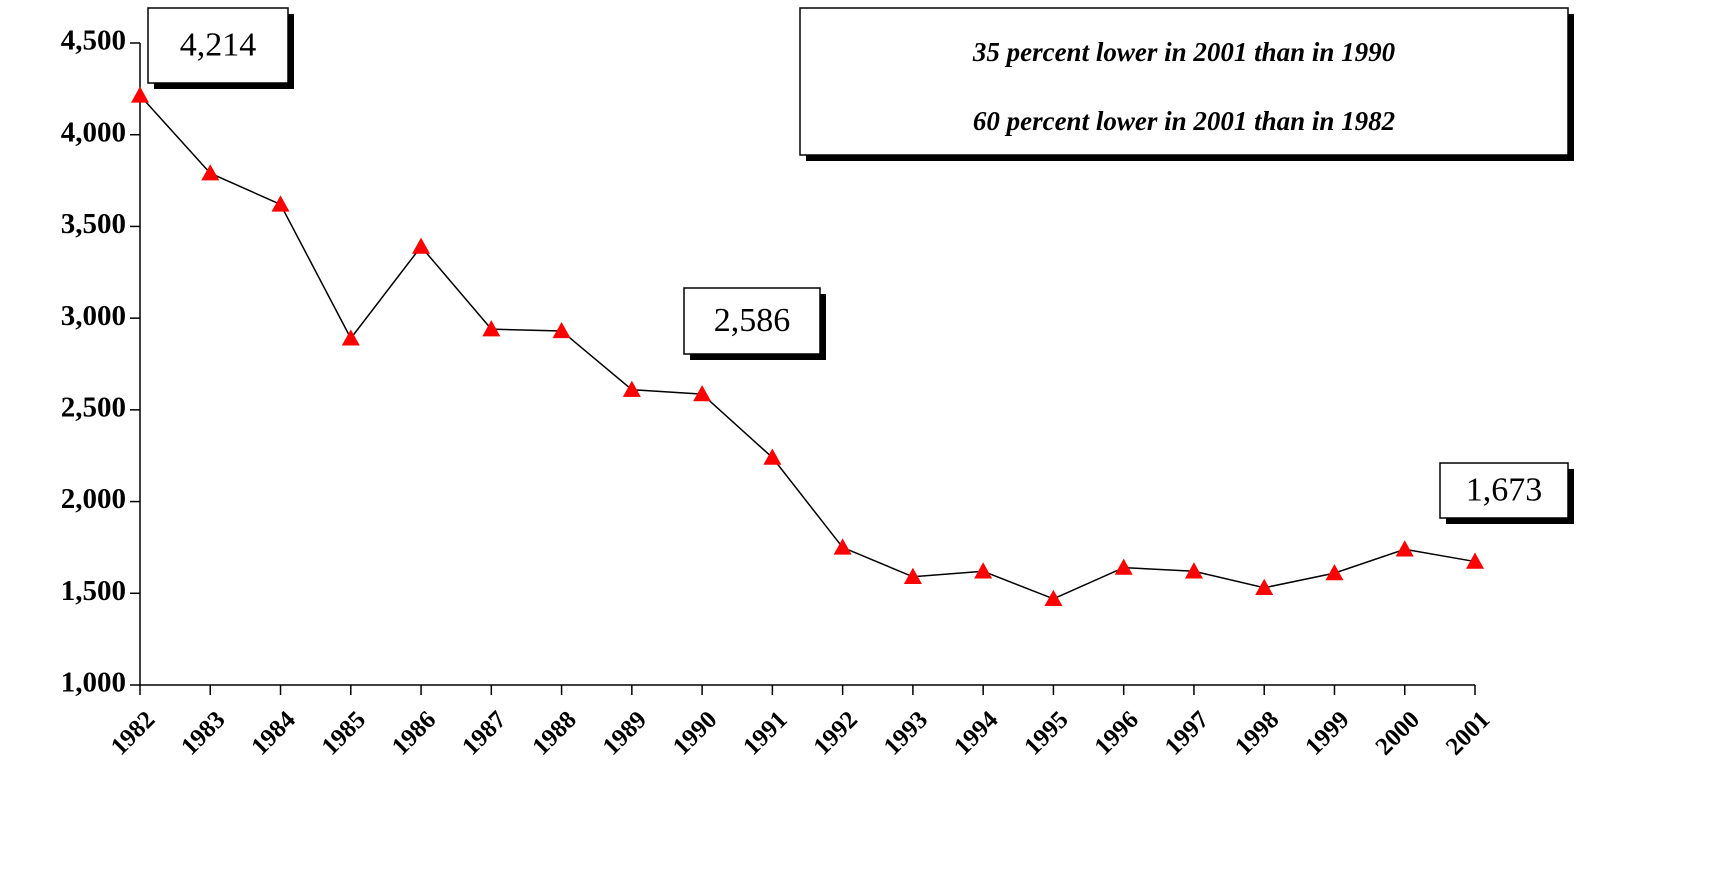  I want to click on y-tick-label: 1,500, so click(93, 591).